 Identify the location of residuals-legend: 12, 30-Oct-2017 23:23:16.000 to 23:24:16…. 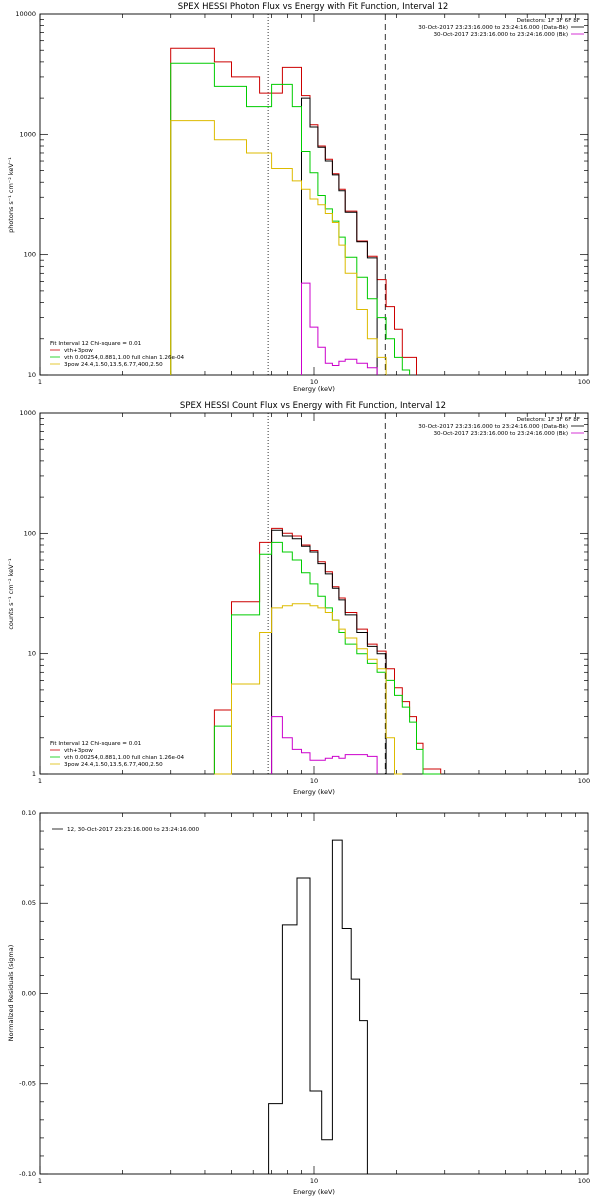
(125, 830).